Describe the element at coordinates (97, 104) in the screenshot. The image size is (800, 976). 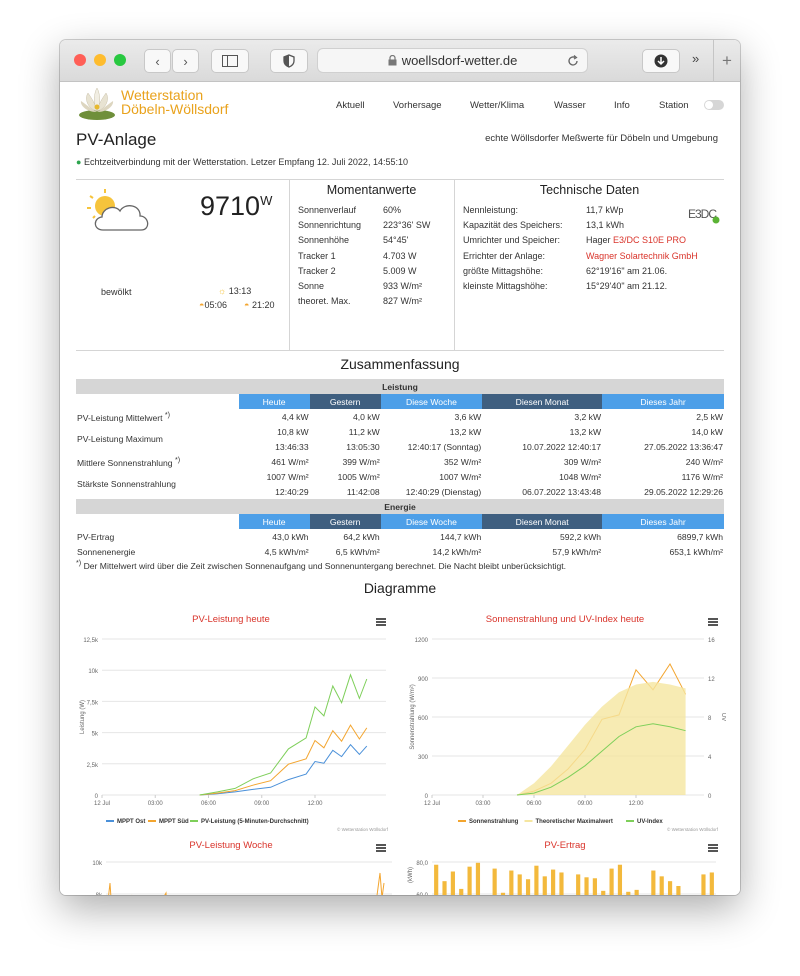
I see `waterlily-logo-icon` at that location.